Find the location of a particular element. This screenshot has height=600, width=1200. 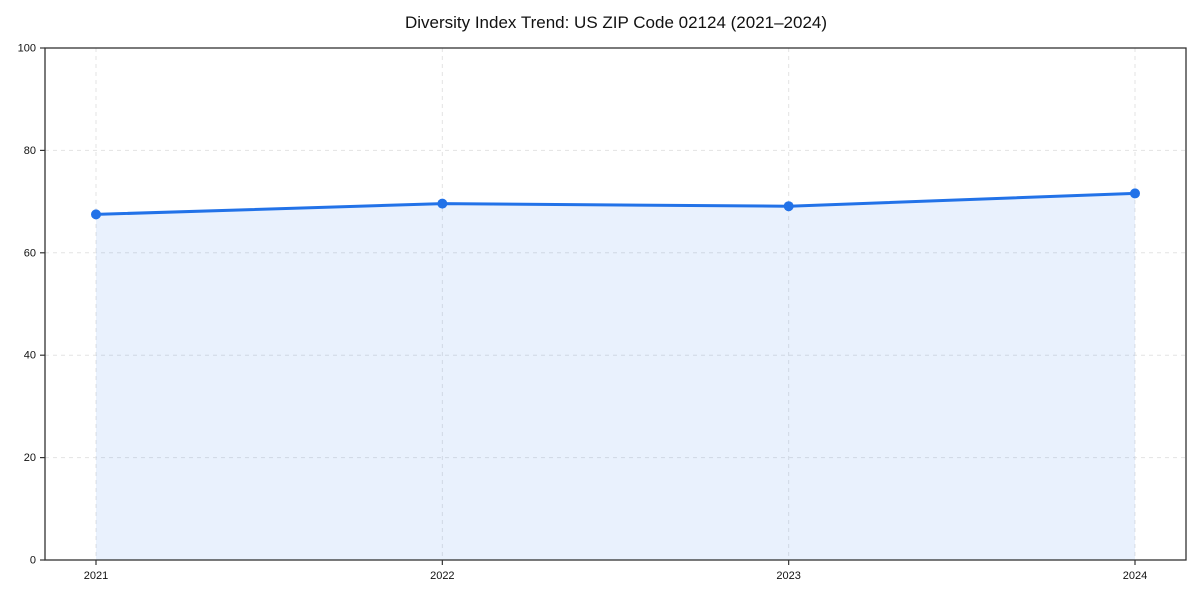

y-tick-label: 80 is located at coordinates (30, 151).